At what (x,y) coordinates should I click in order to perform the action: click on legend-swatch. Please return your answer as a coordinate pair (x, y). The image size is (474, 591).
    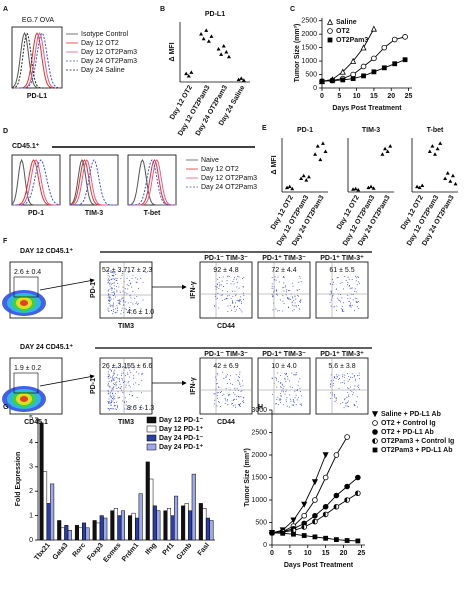
    Looking at the image, I should click on (151, 447).